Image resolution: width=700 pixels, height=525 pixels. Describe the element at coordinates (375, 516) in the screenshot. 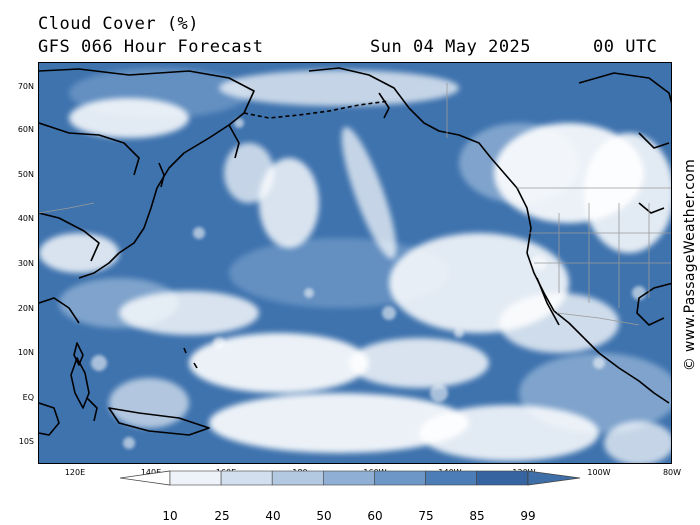

I see `legend-label: 60` at that location.